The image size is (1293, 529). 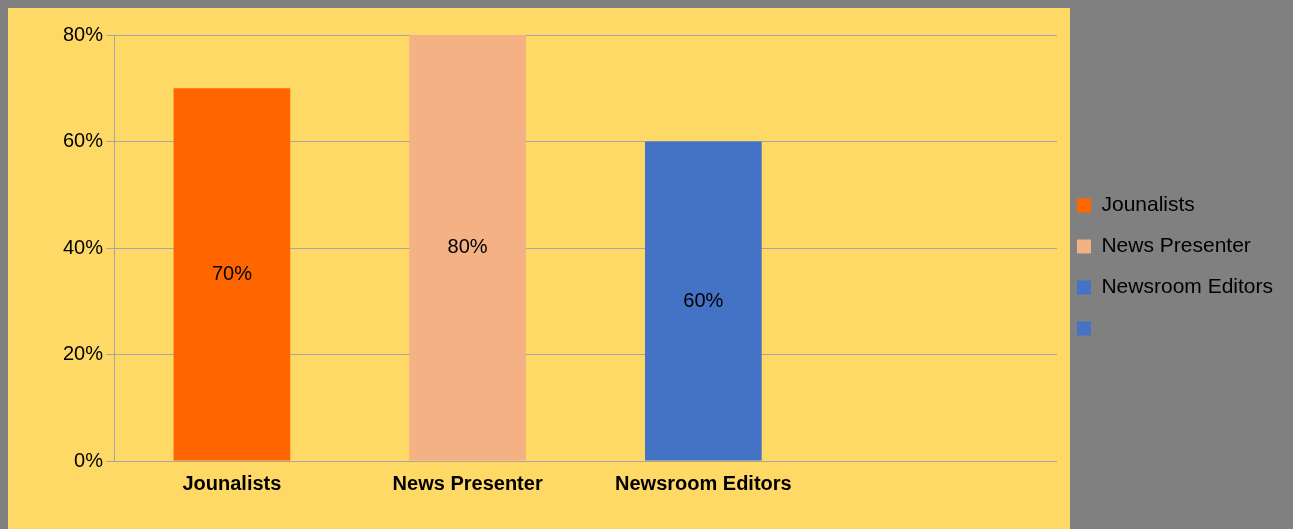 What do you see at coordinates (83, 353) in the screenshot?
I see `y-tick-label: 20%` at bounding box center [83, 353].